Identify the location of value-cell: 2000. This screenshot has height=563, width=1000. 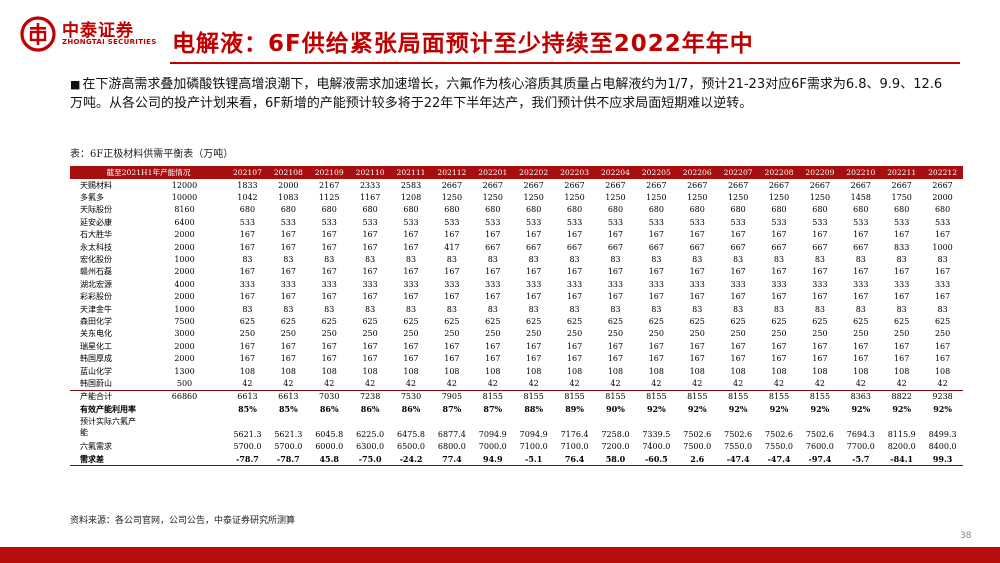
(288, 185).